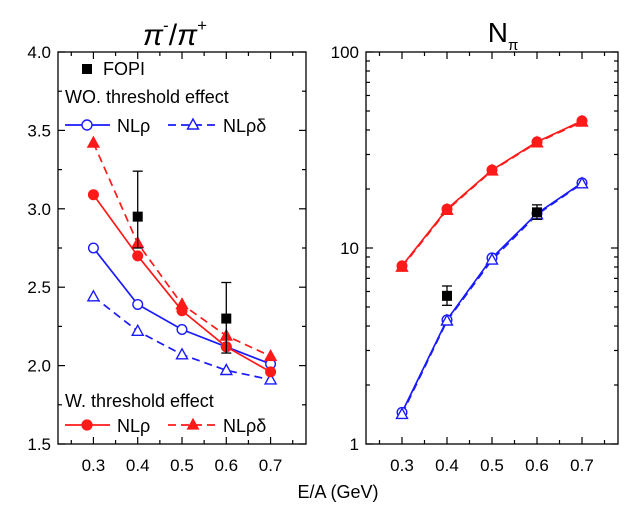 This screenshot has width=628, height=508. Describe the element at coordinates (345, 52) in the screenshot. I see `y-tick-label: 100` at that location.